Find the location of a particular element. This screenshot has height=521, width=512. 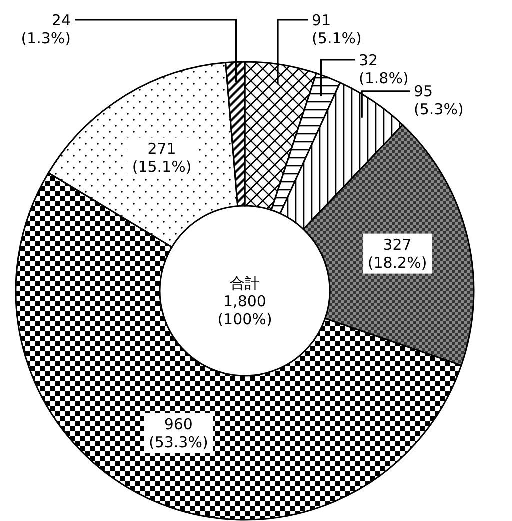

data-label: 960 (53.3%) is located at coordinates (178, 434).